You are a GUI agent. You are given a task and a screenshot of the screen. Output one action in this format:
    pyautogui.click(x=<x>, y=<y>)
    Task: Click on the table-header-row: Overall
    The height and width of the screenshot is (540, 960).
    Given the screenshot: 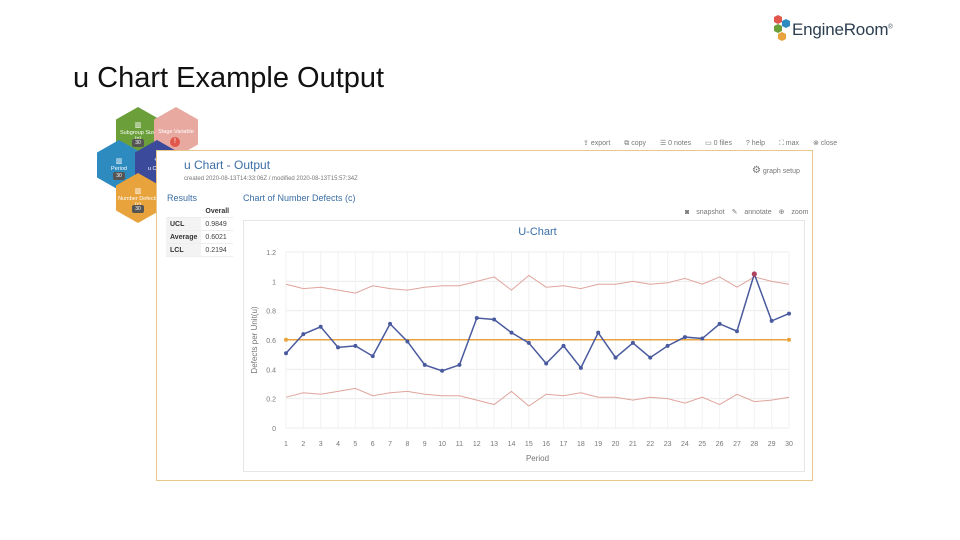 What is the action you would take?
    pyautogui.click(x=200, y=211)
    